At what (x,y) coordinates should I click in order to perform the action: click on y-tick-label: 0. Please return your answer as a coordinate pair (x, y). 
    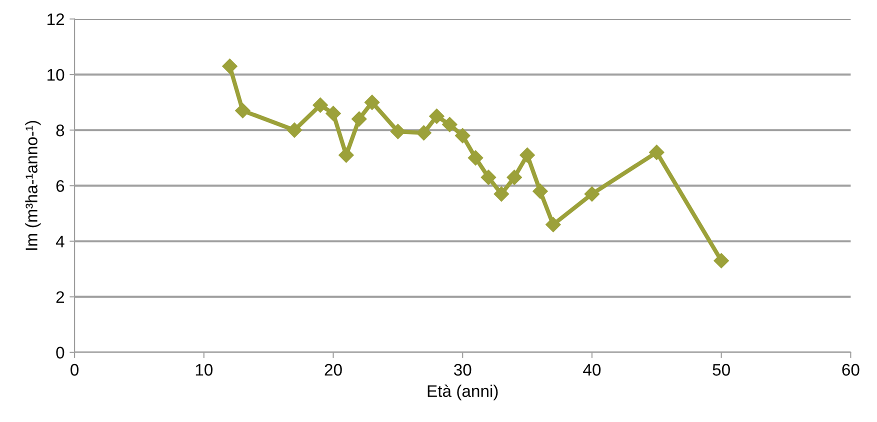
    Looking at the image, I should click on (60, 352).